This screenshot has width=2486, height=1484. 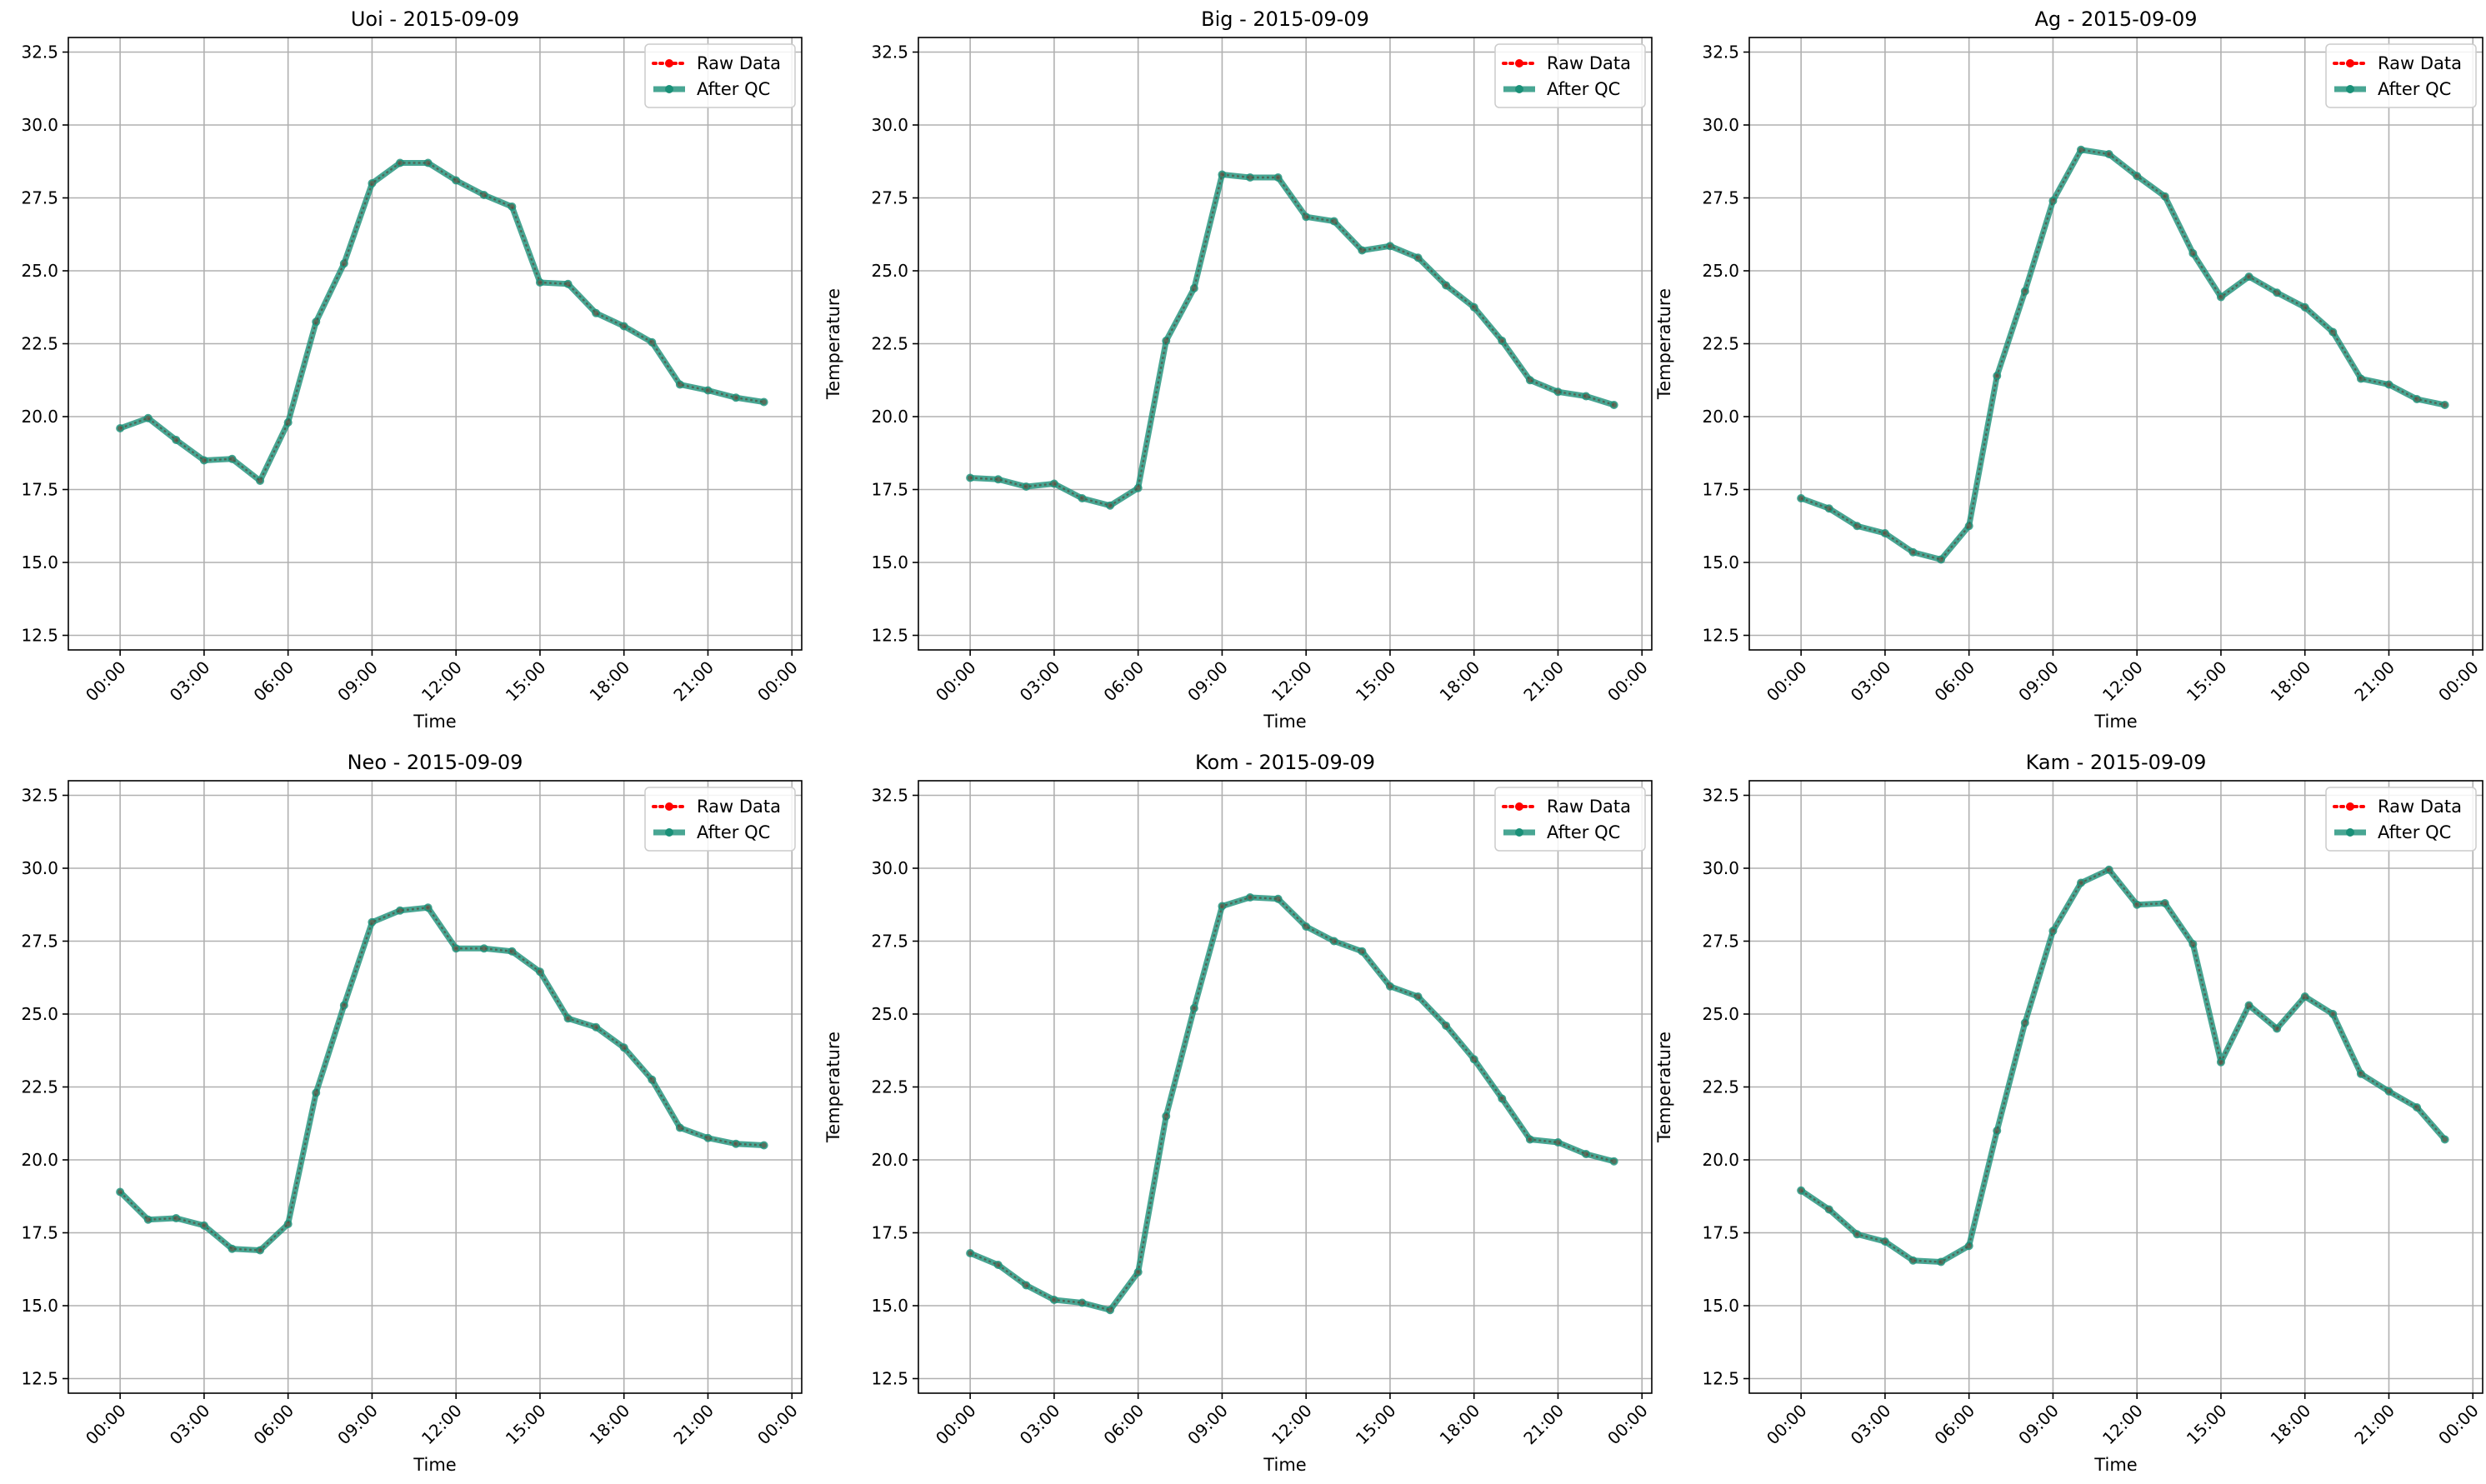 I want to click on overlap-line, so click(x=2123, y=1065).